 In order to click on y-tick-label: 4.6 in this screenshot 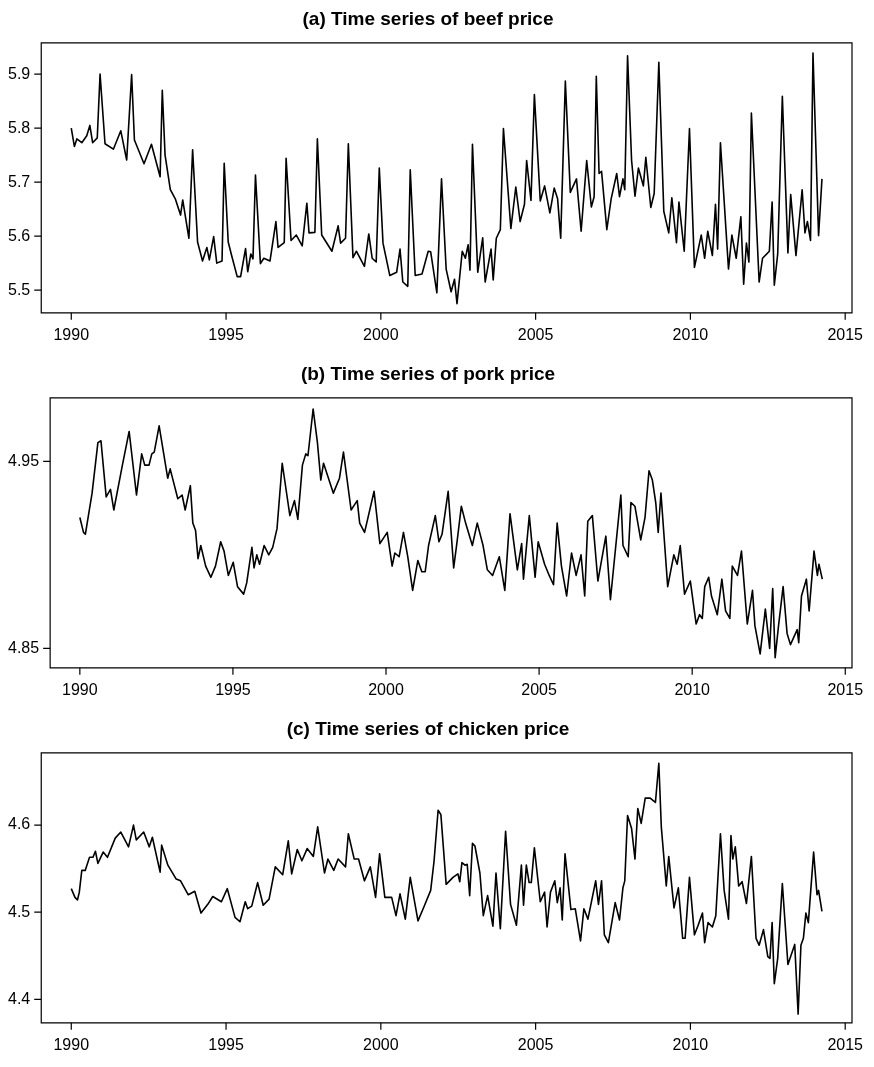, I will do `click(19, 824)`.